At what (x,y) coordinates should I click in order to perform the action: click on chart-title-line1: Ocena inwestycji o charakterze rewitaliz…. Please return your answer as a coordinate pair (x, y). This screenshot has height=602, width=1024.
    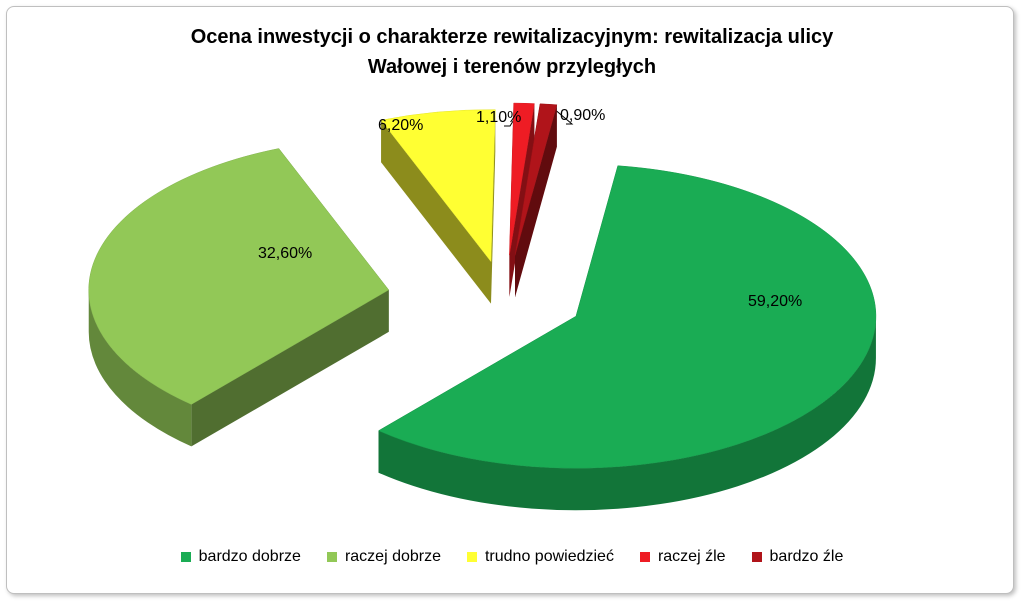
    Looking at the image, I should click on (512, 37).